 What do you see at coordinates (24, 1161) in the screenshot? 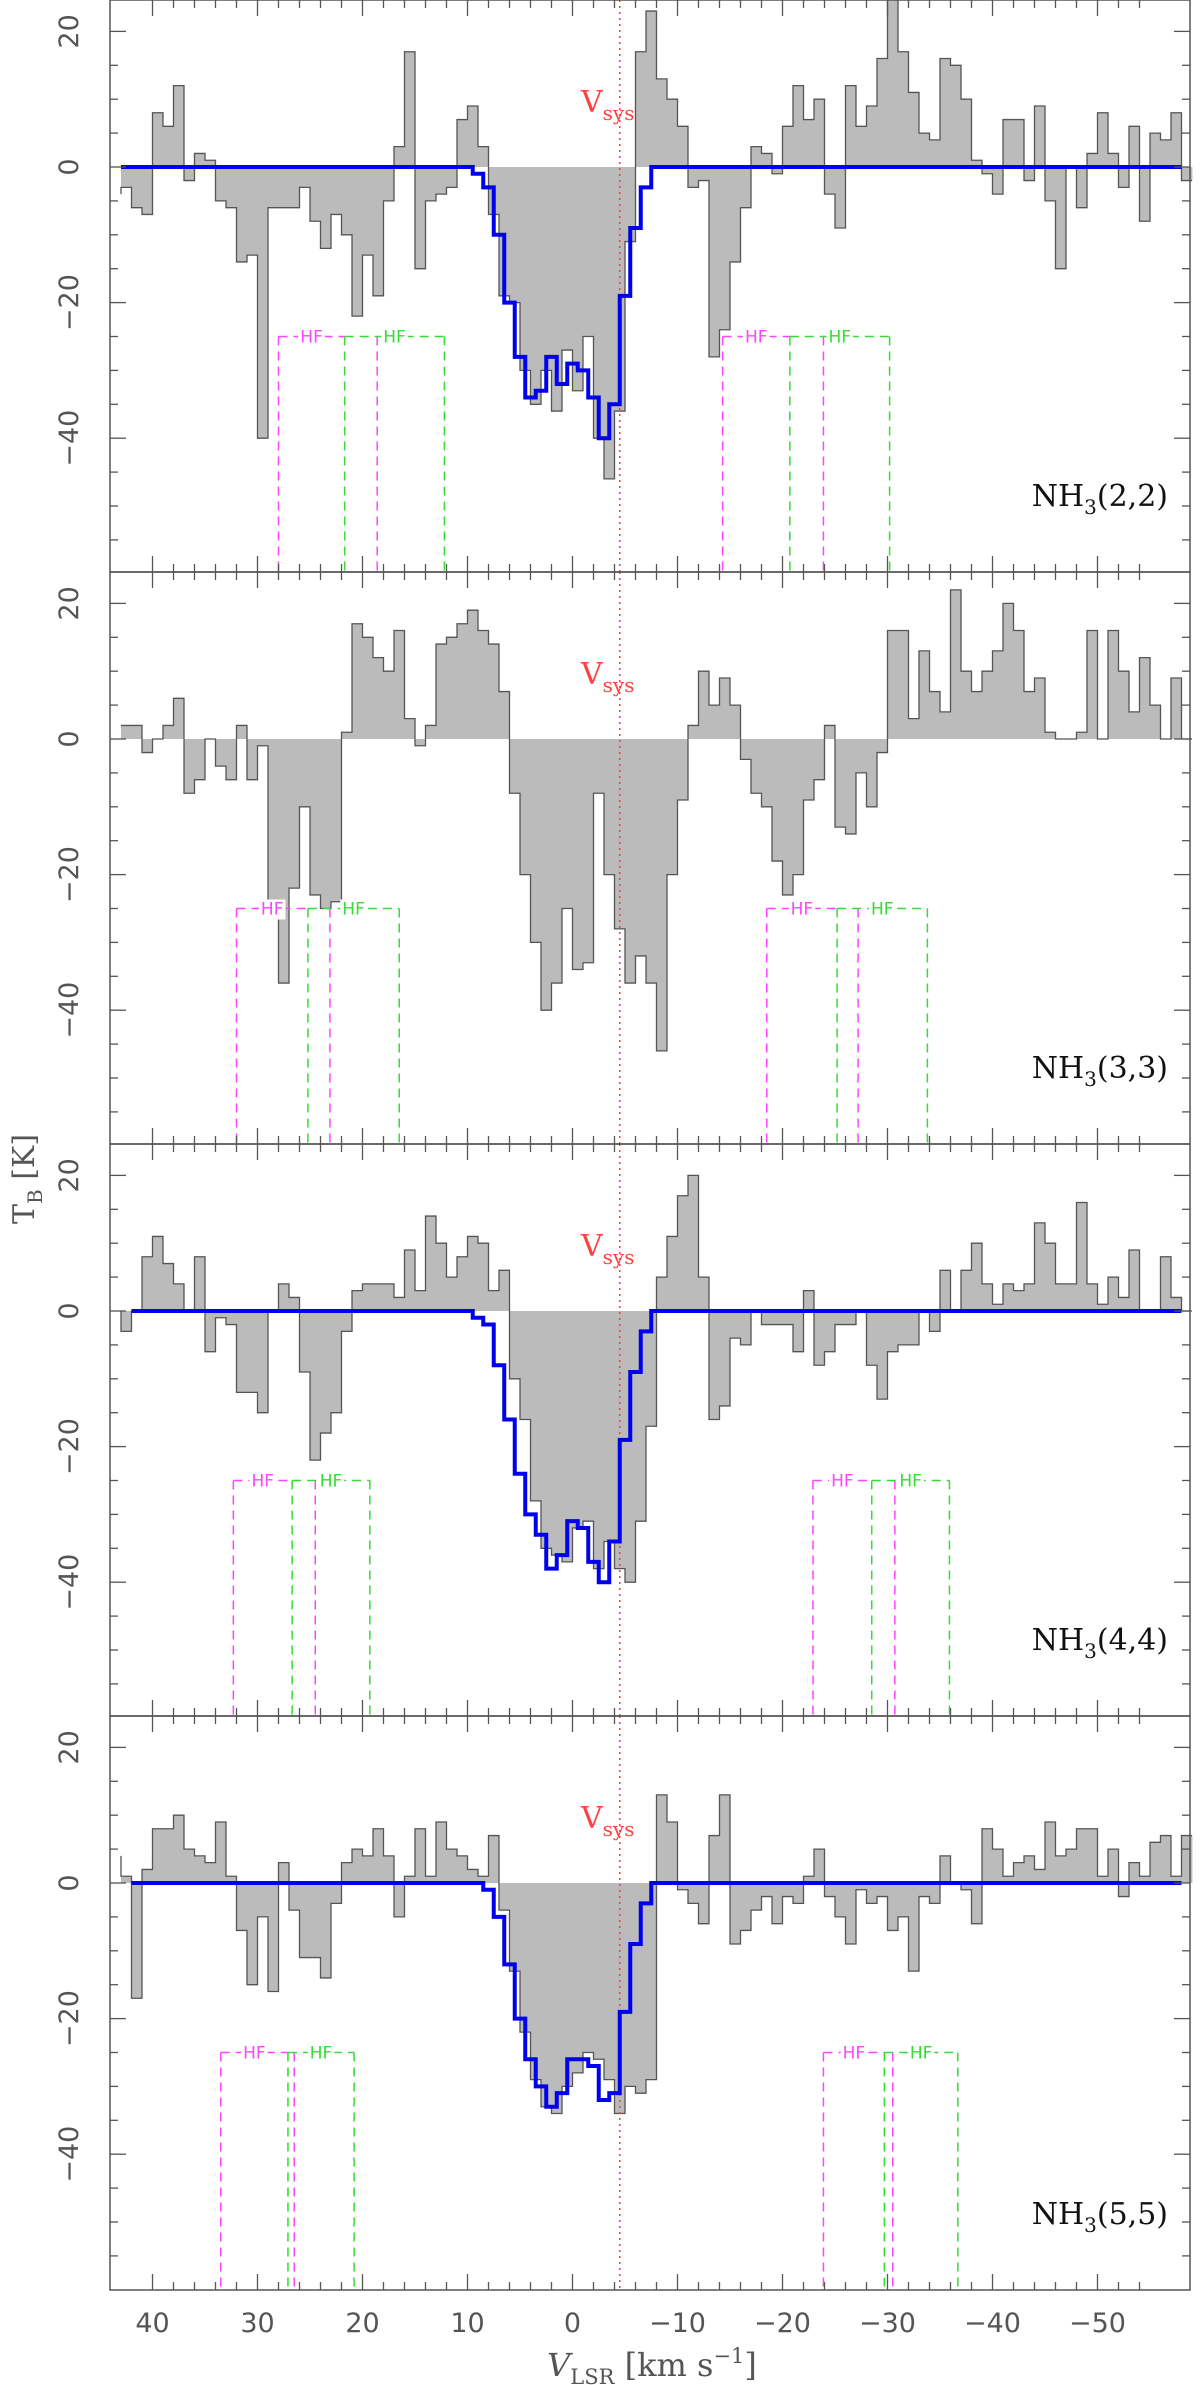
I see `y-axis-title-unit: [K]` at bounding box center [24, 1161].